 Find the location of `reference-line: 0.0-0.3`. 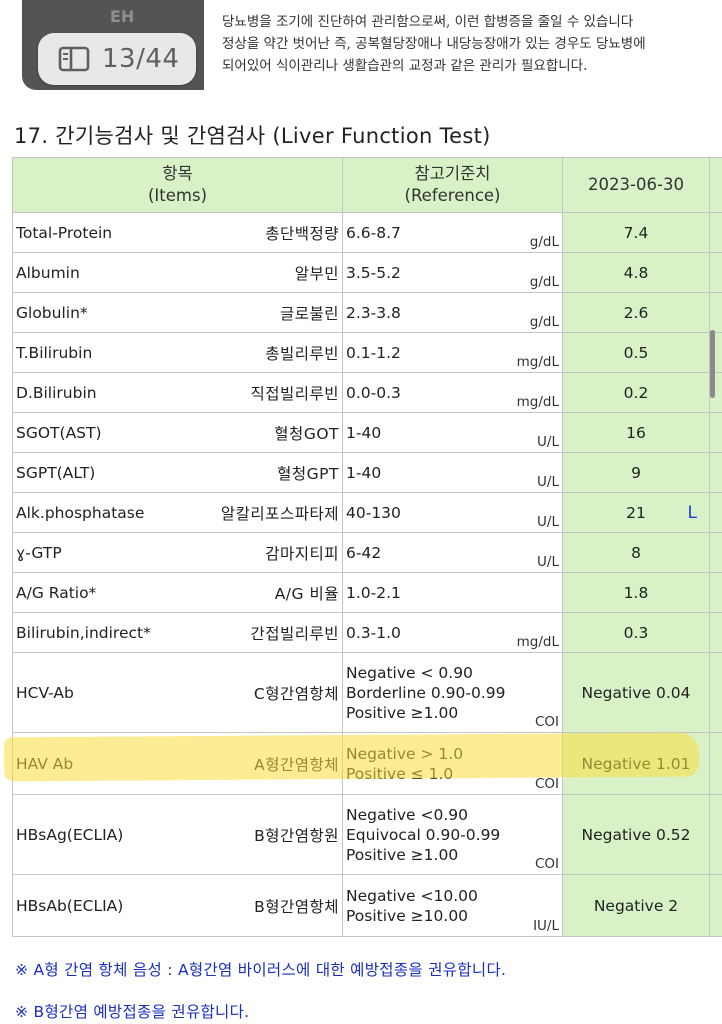

reference-line: 0.0-0.3 is located at coordinates (373, 392).